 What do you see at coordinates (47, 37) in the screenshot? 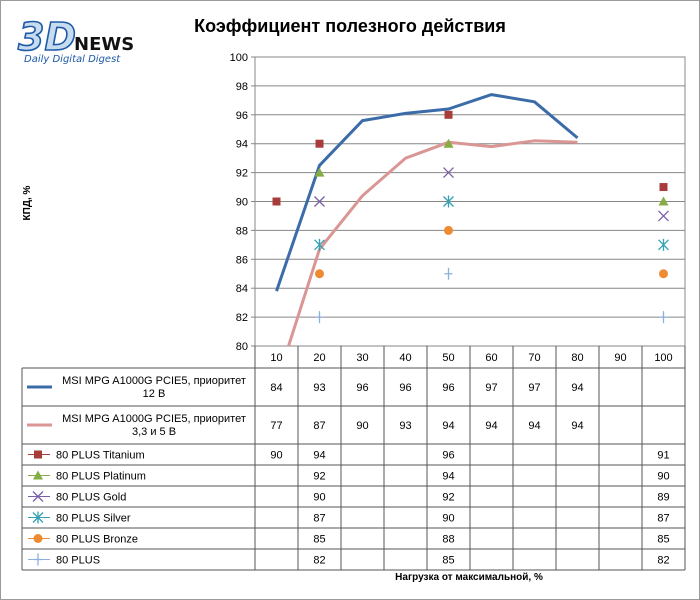
I see `logo-3d-text: 3D` at bounding box center [47, 37].